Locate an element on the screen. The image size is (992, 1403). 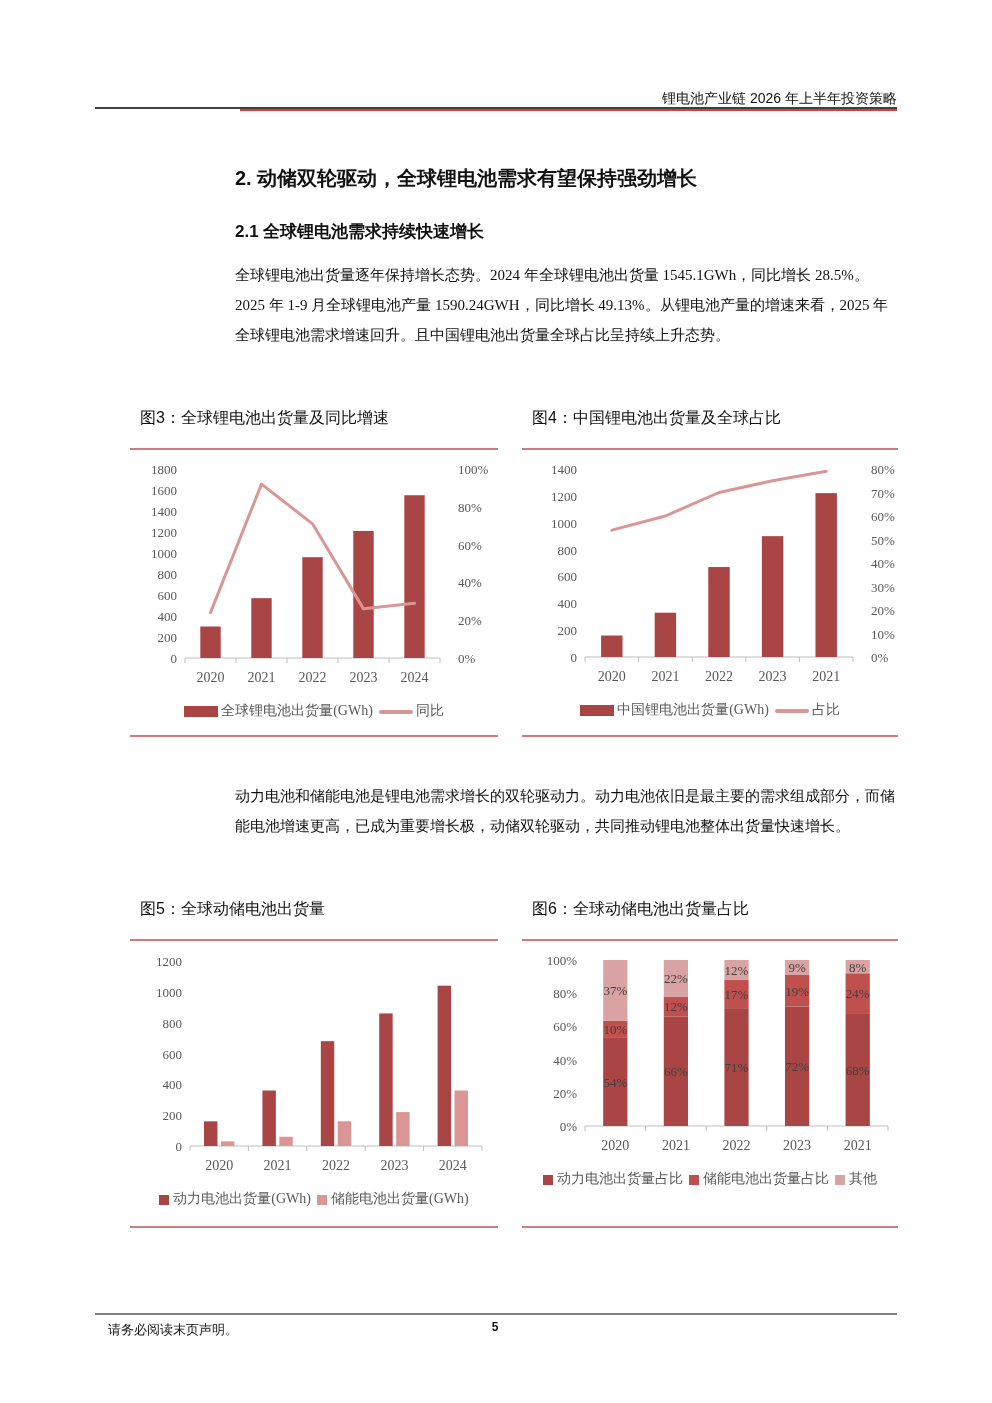
y-tick-label: 1600 is located at coordinates (164, 490).